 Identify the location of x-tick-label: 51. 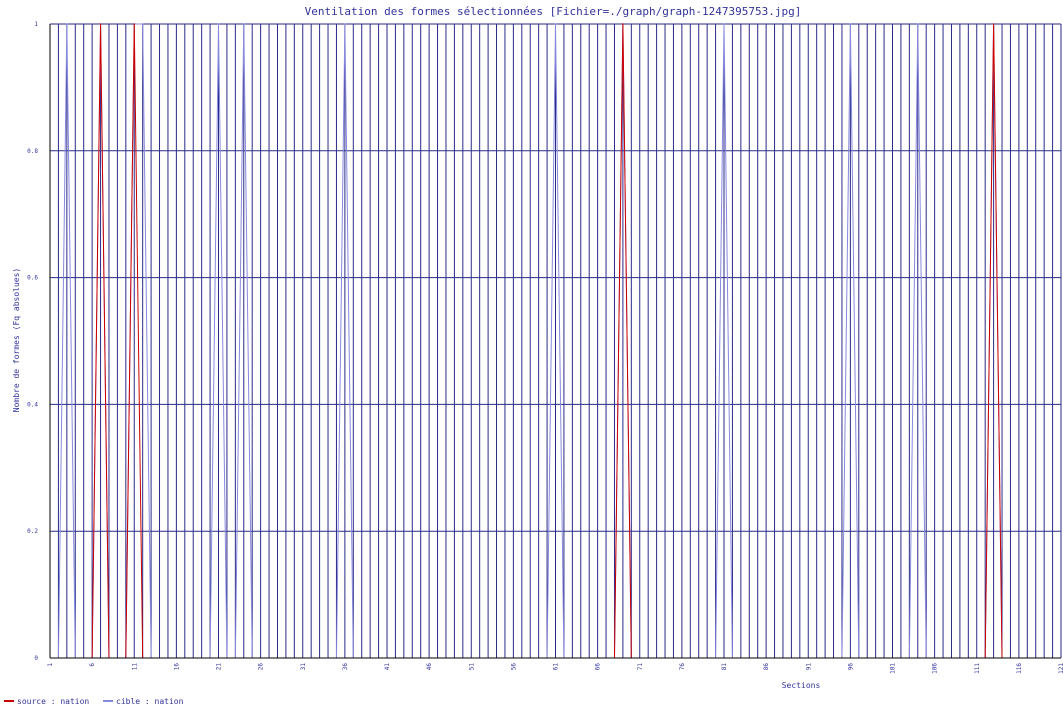
(471, 667).